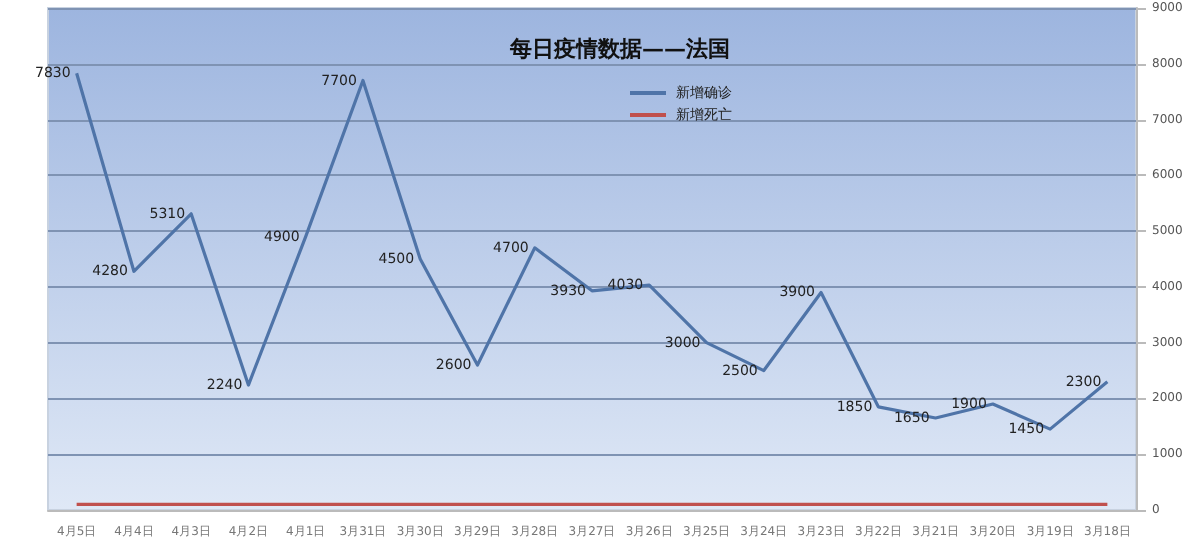 This screenshot has width=1200, height=554. Describe the element at coordinates (619, 49) in the screenshot. I see `text: 每日疫情数据——法国` at that location.